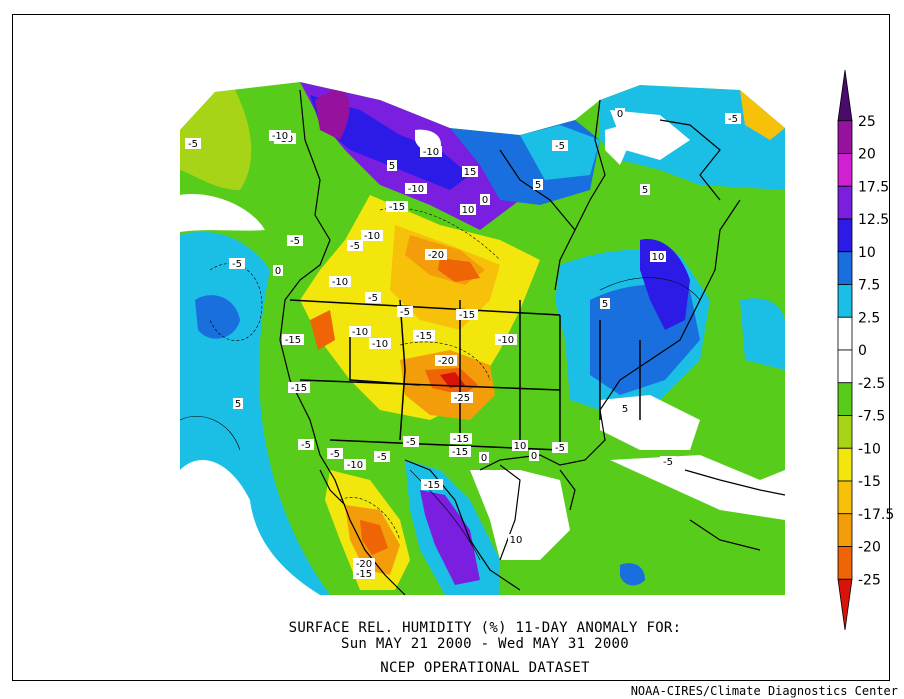  What do you see at coordinates (485, 668) in the screenshot?
I see `caption-line-3: NCEP OPERATIONAL DATASET` at bounding box center [485, 668].